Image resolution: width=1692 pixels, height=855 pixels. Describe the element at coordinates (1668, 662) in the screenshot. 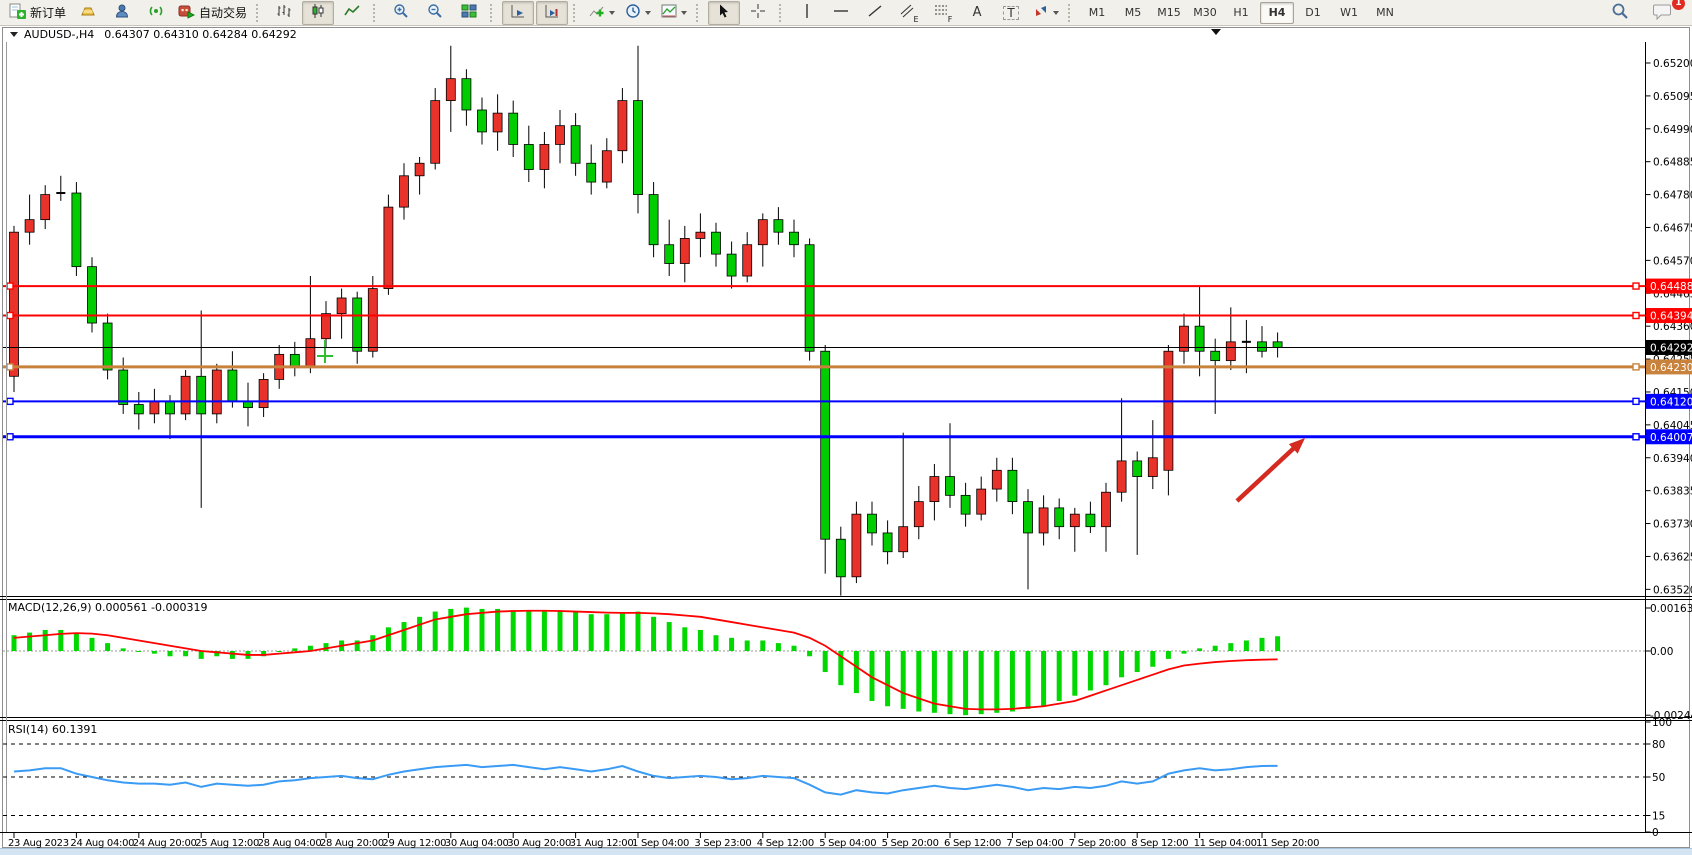

I see `macd-axis: 0.001635 0.00 -0.002442` at that location.